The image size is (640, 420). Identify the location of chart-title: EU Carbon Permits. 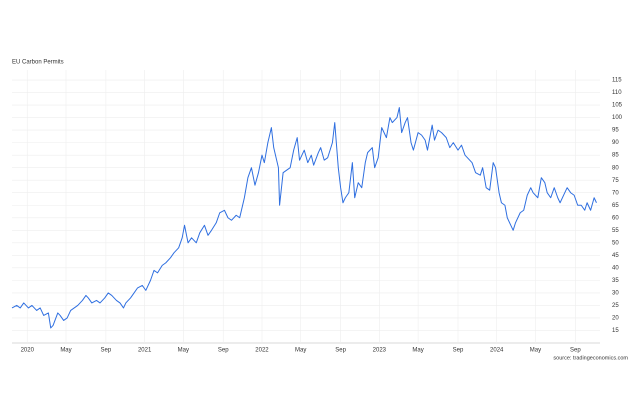
(38, 63).